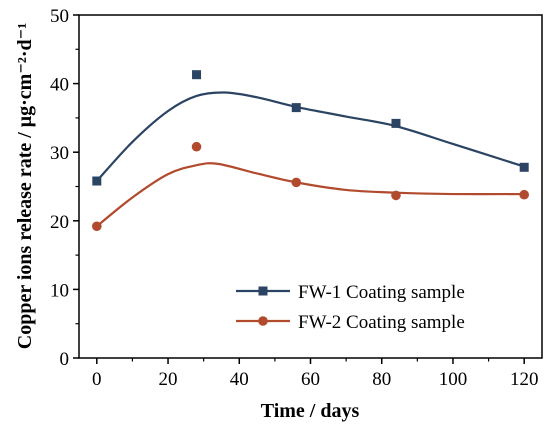 The image size is (550, 433). What do you see at coordinates (381, 379) in the screenshot?
I see `x-tick-label: 80` at bounding box center [381, 379].